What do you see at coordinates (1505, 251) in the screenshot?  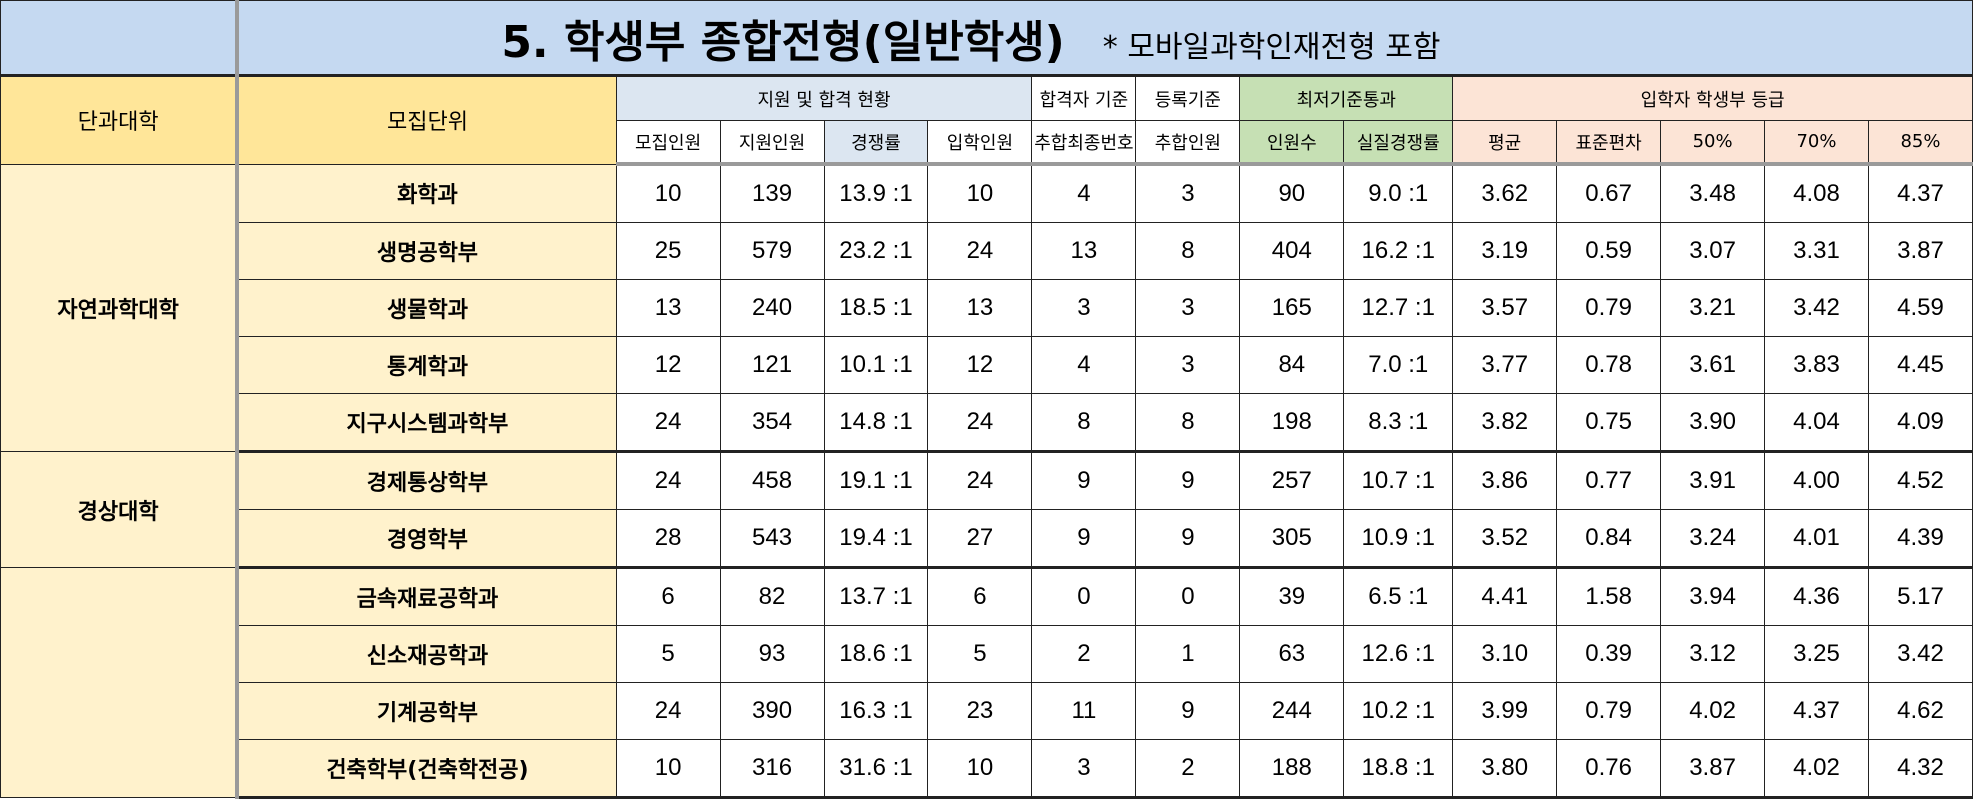 I see `avg-cell: 3.19` at bounding box center [1505, 251].